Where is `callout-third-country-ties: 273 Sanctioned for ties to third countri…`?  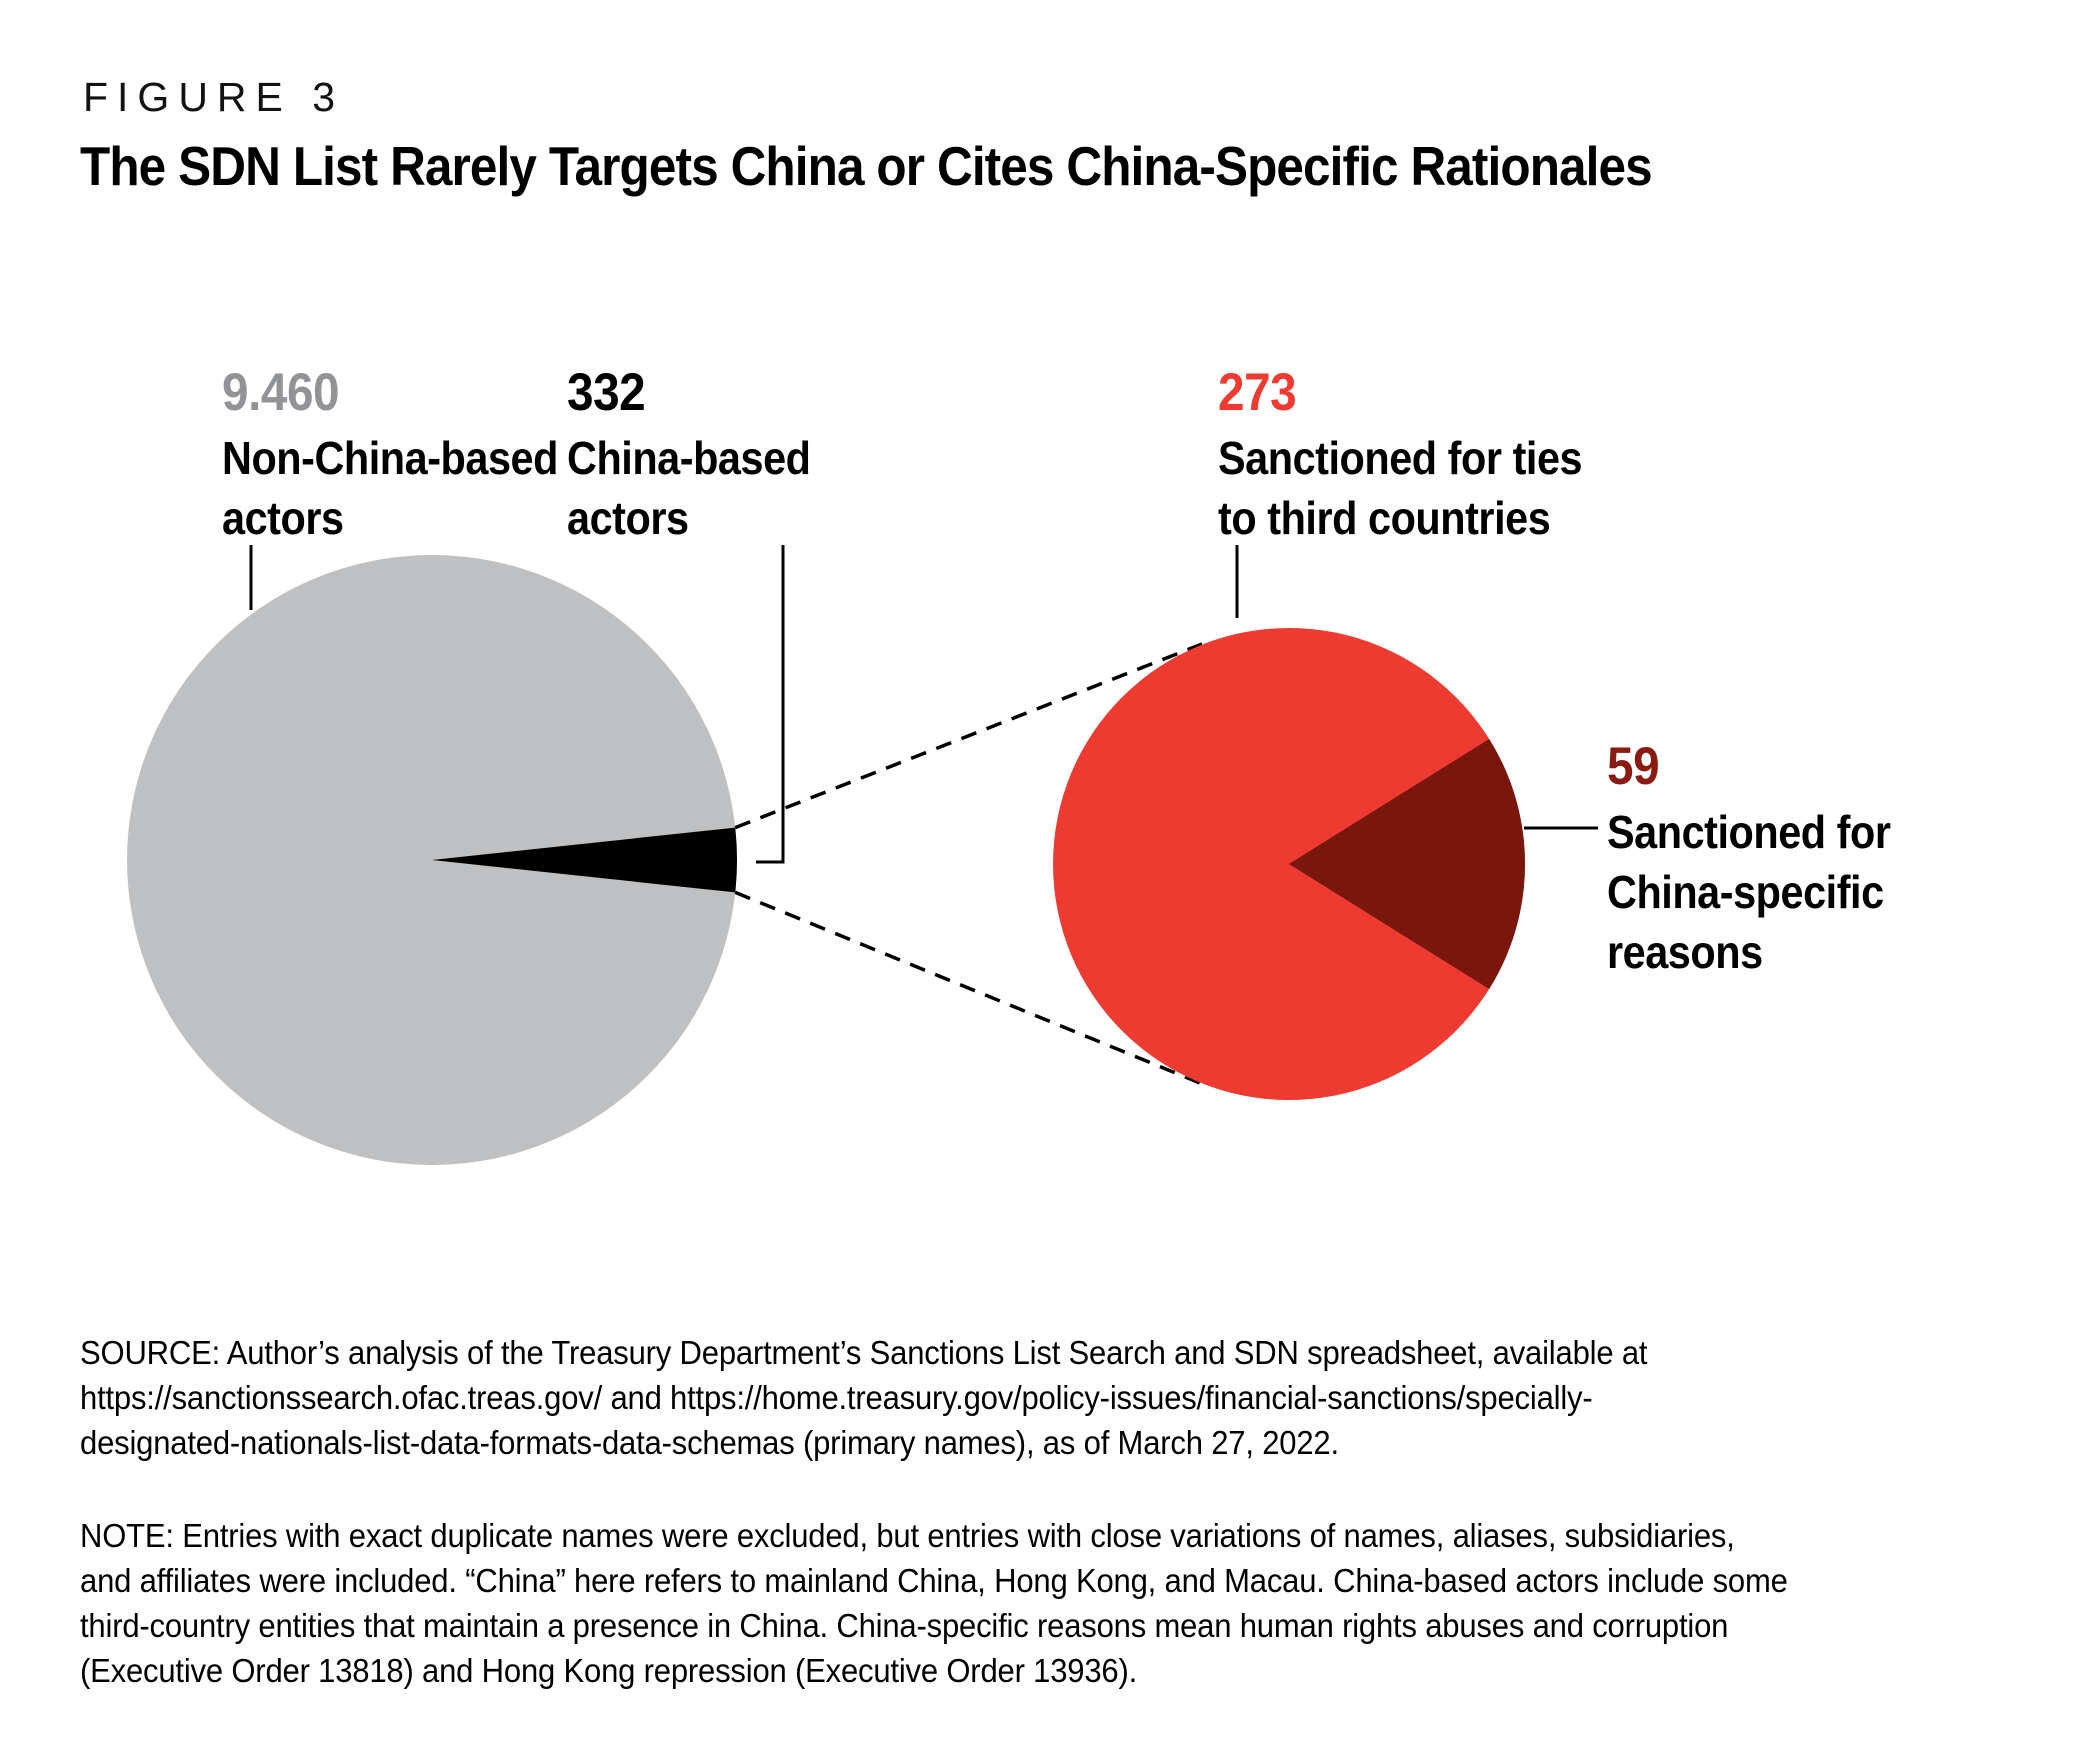 callout-third-country-ties: 273 Sanctioned for ties to third countri… is located at coordinates (1400, 455).